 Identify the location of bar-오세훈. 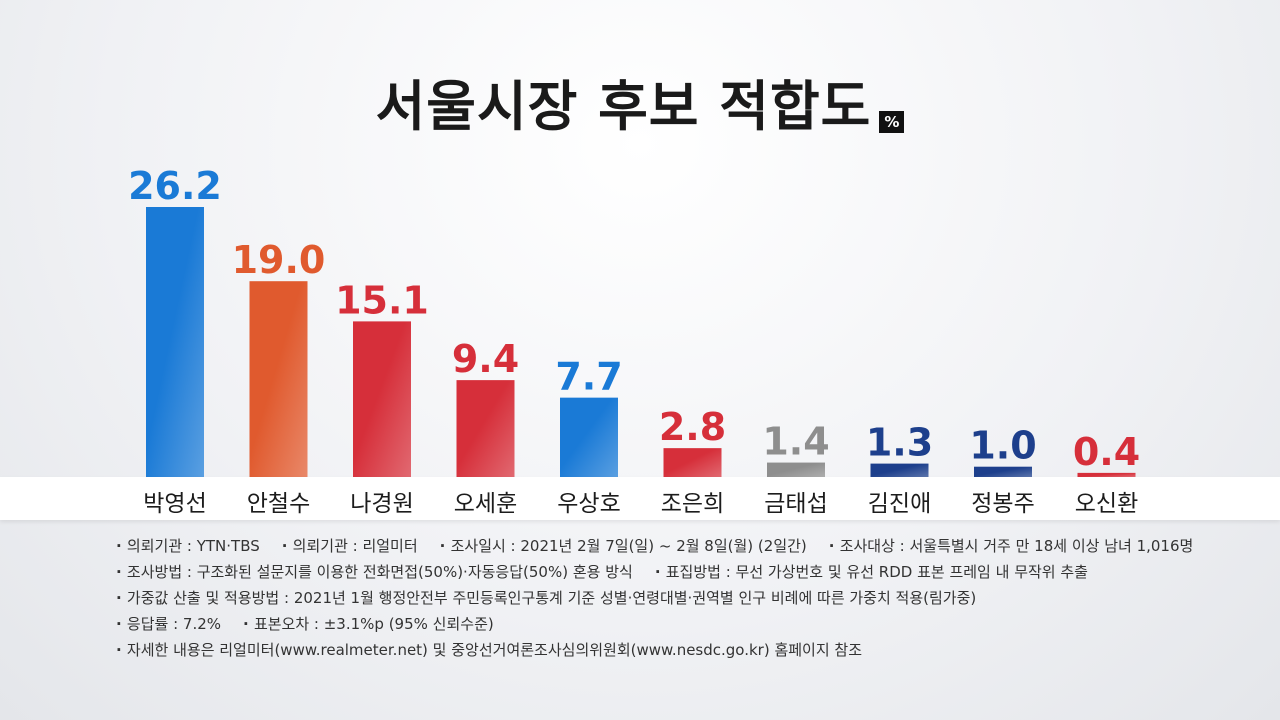
(485, 428).